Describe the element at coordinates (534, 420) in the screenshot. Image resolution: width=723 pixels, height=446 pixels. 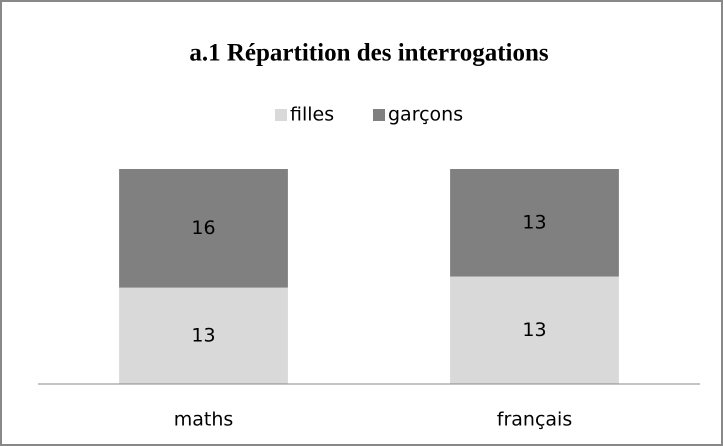
I see `x-tick-label: français` at that location.